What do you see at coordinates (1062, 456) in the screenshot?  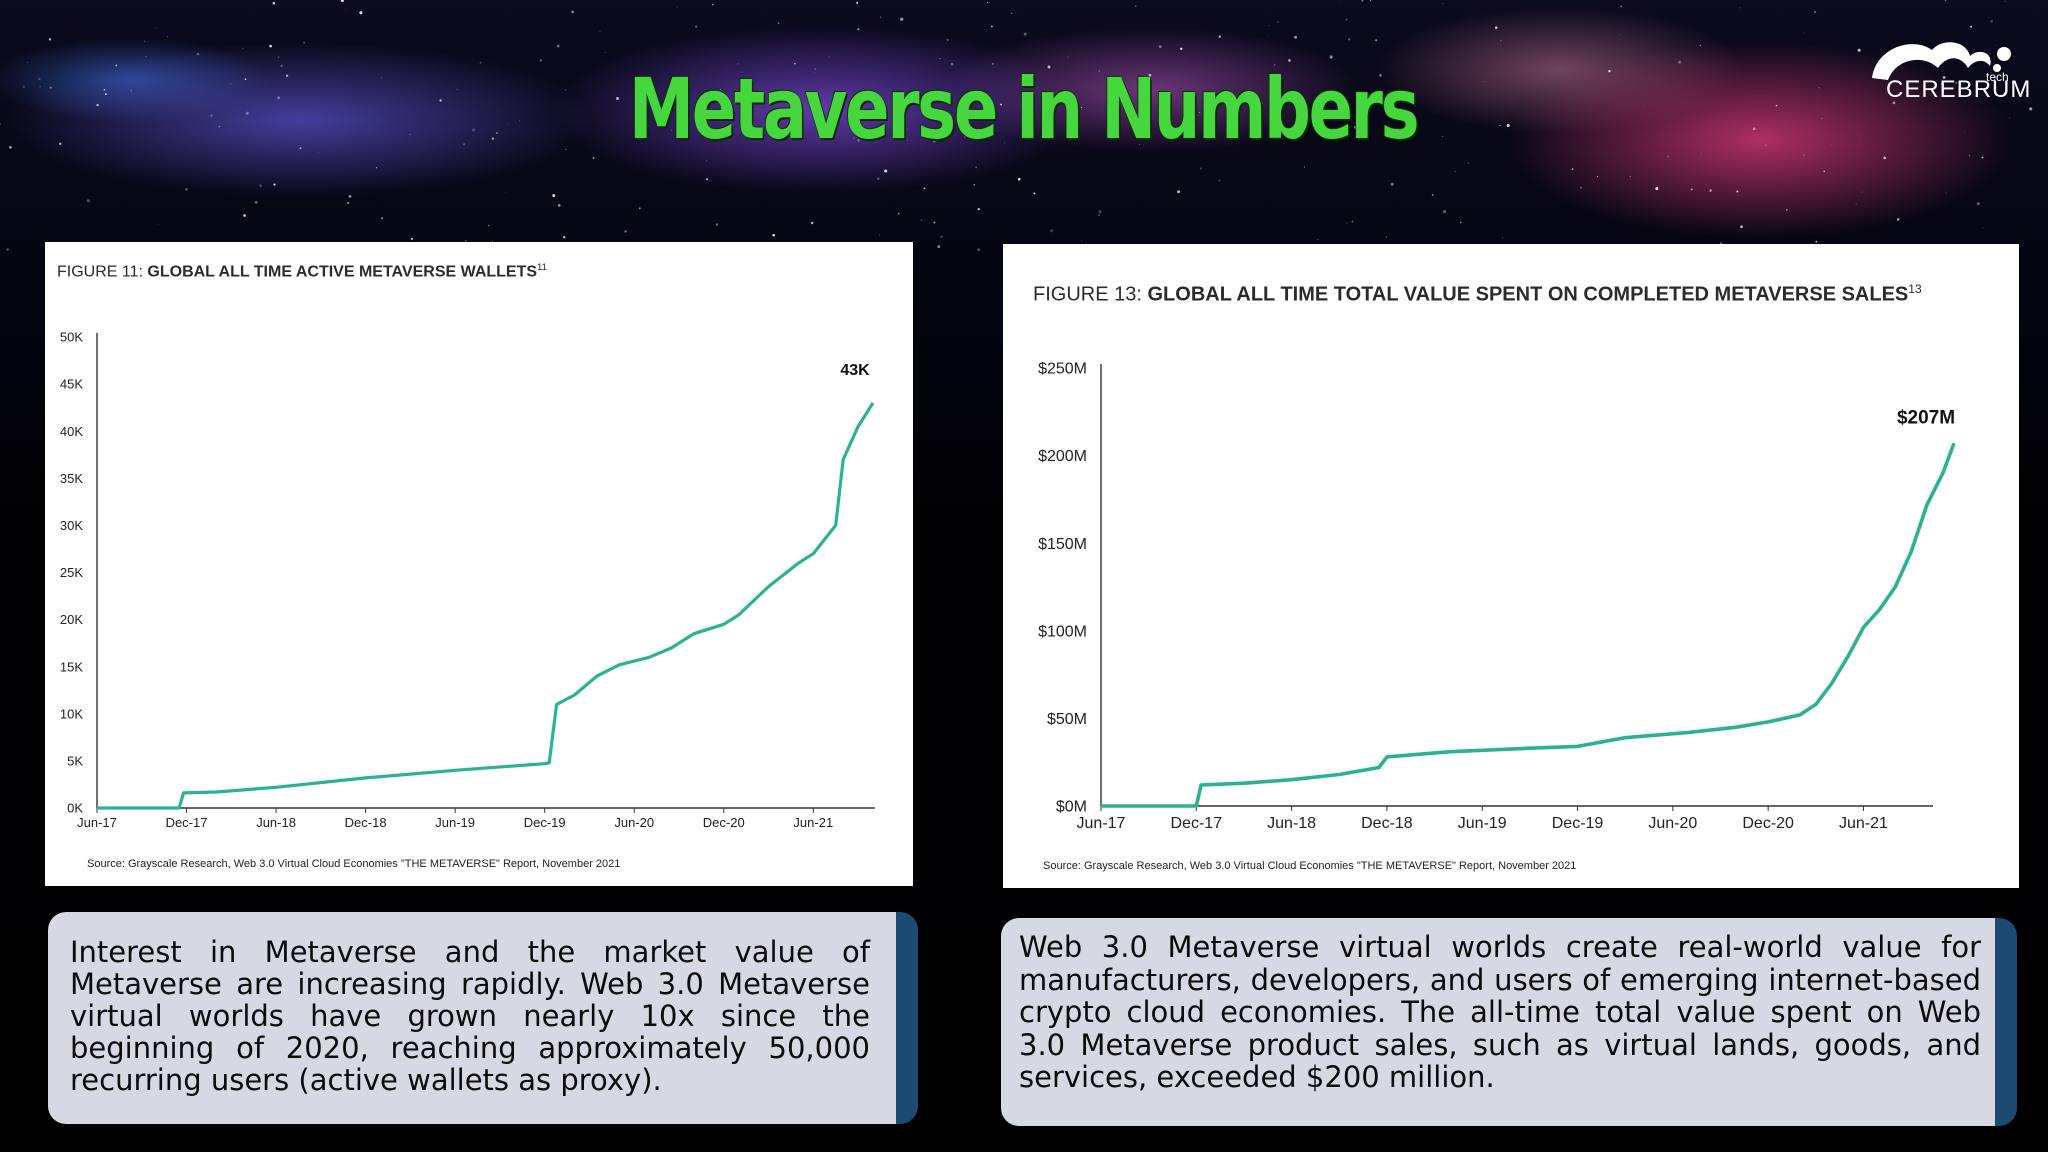 I see `y-tick-label: $200M` at bounding box center [1062, 456].